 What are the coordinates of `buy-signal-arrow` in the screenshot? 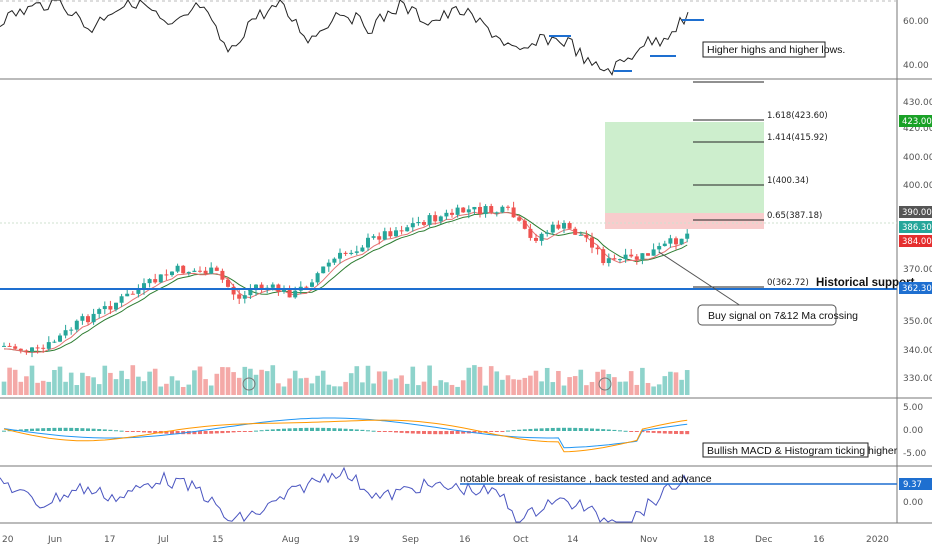 It's located at (701, 280).